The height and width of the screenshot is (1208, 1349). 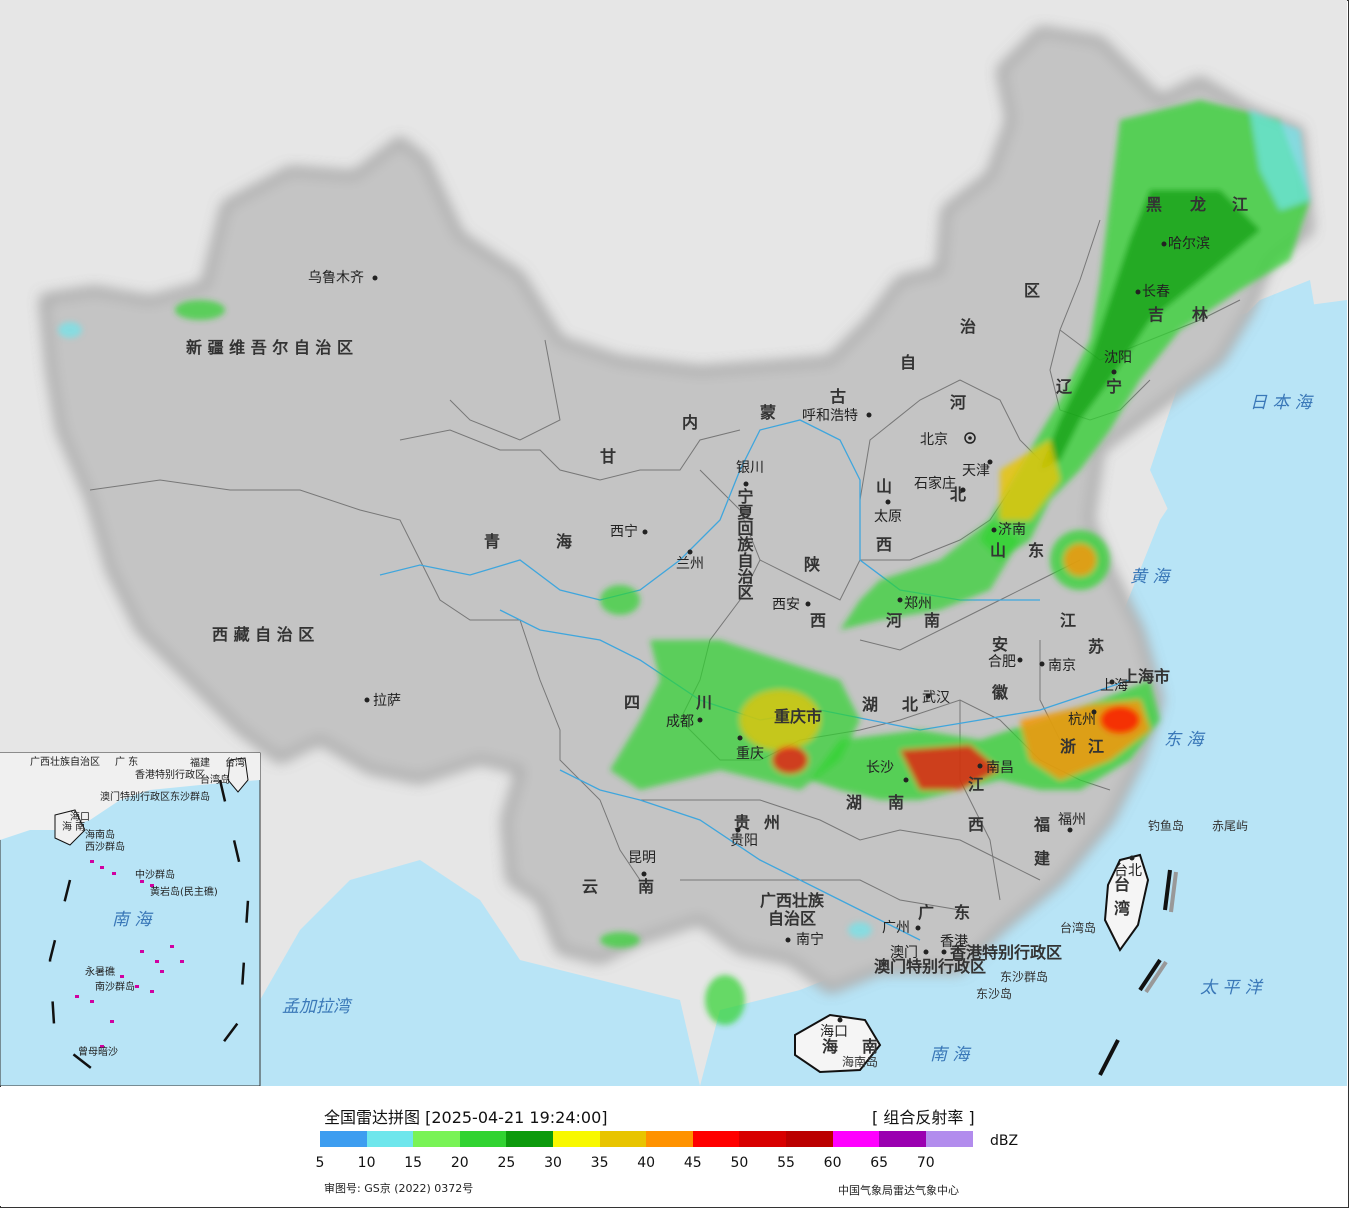 What do you see at coordinates (879, 1163) in the screenshot?
I see `scale-tick: 65` at bounding box center [879, 1163].